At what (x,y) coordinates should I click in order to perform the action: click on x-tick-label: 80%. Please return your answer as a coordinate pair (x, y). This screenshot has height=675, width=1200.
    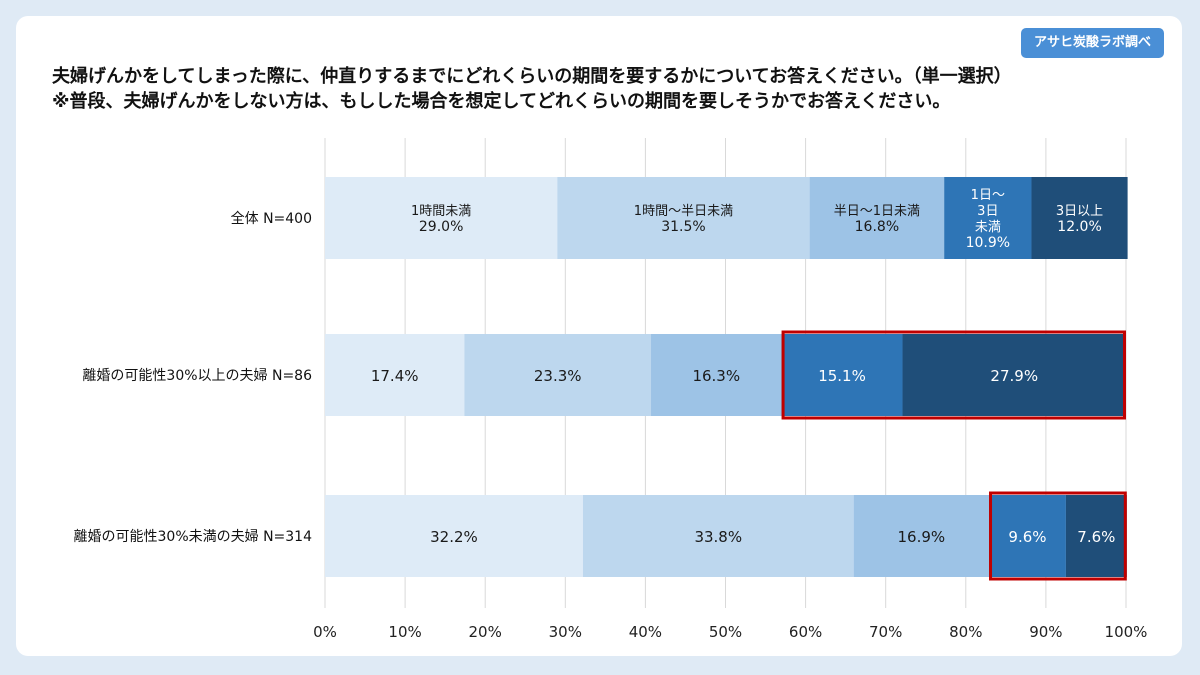
    Looking at the image, I should click on (965, 632).